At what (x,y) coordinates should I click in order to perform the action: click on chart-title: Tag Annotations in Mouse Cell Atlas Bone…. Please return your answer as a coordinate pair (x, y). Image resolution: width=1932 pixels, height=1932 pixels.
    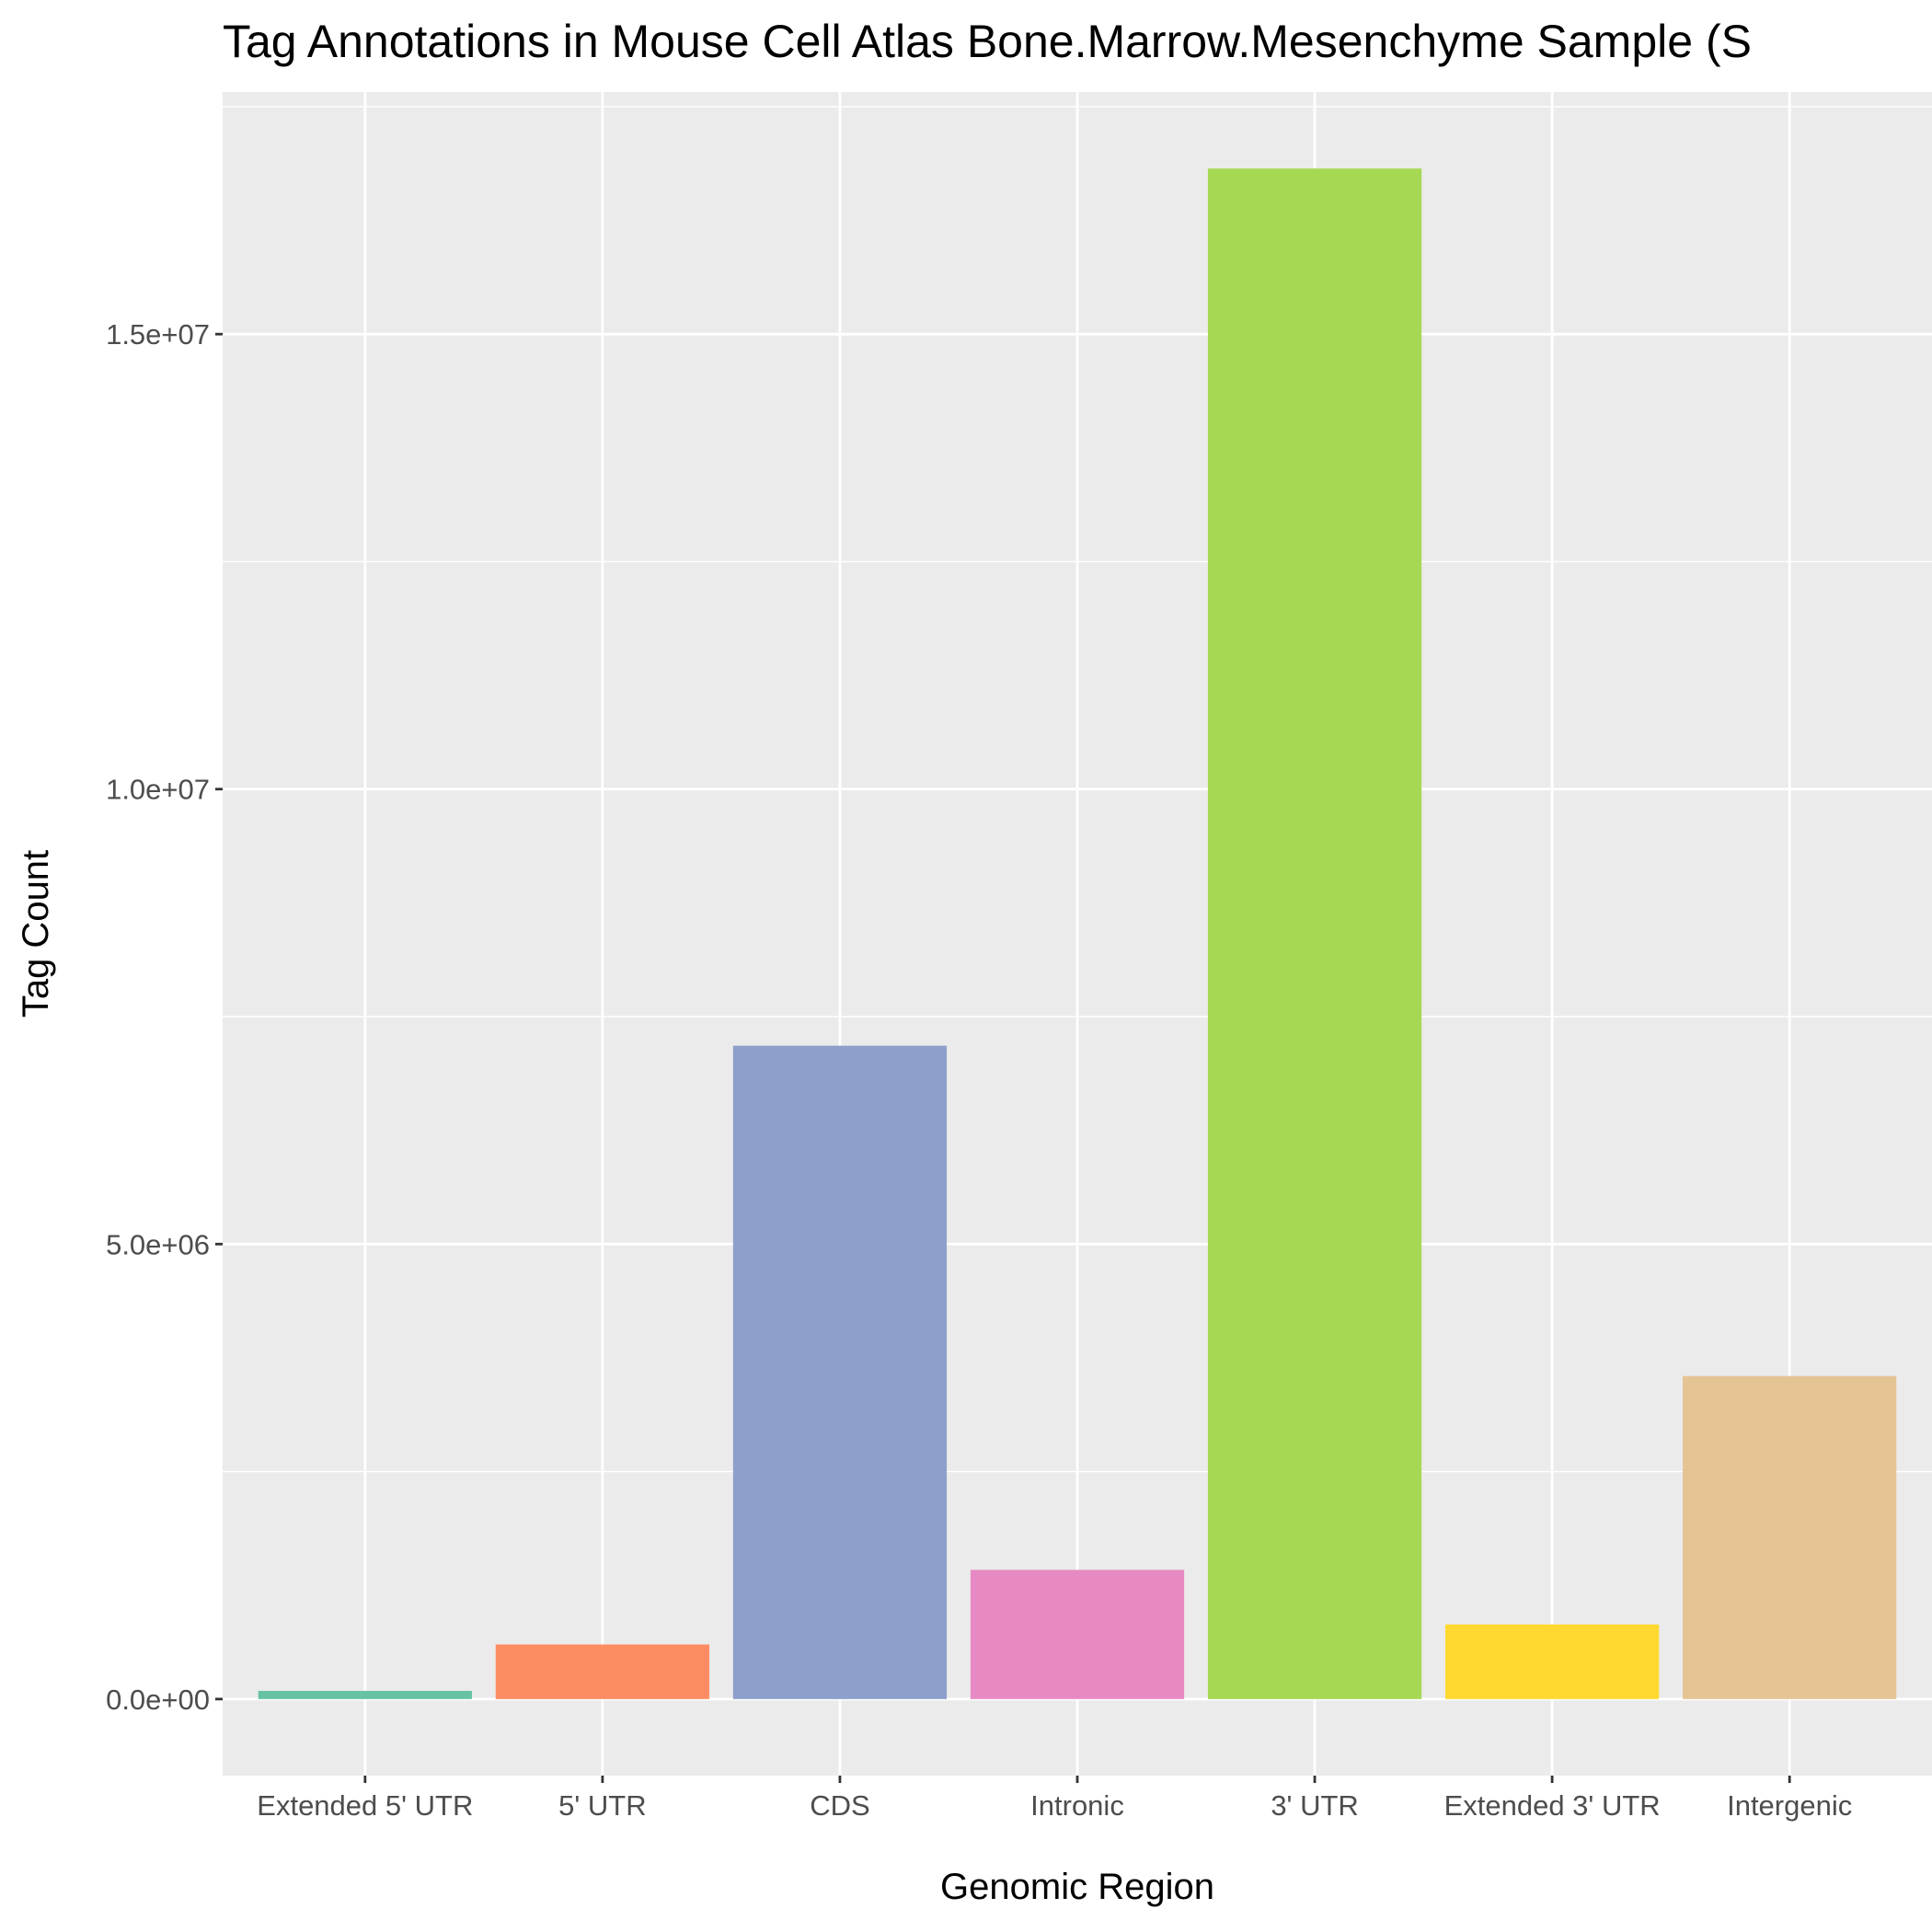
    Looking at the image, I should click on (987, 41).